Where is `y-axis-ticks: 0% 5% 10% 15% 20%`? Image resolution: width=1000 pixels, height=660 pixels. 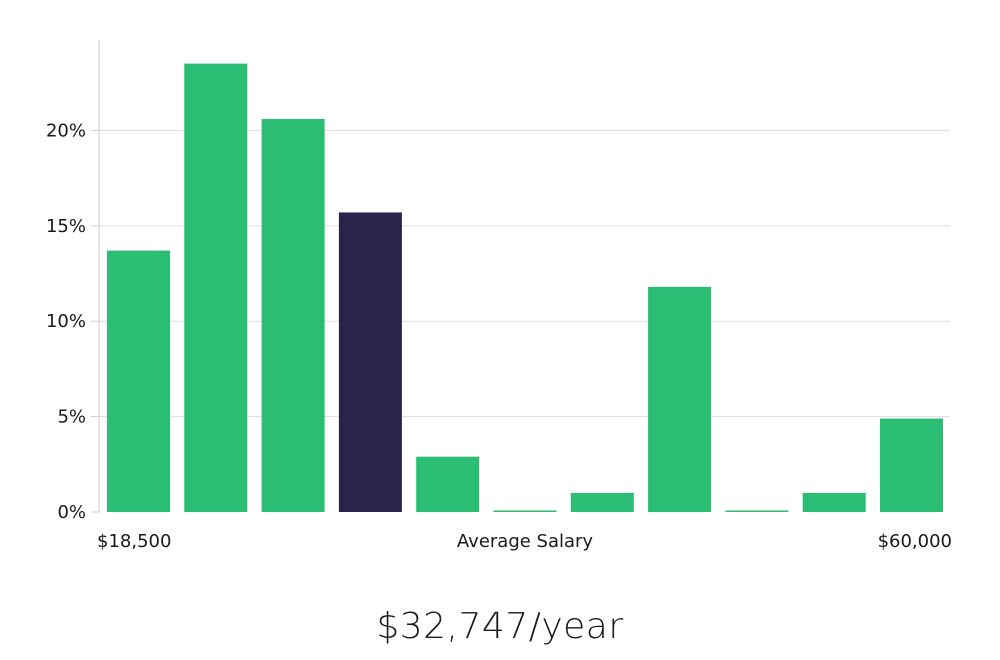 y-axis-ticks: 0% 5% 10% 15% 20% is located at coordinates (72, 321).